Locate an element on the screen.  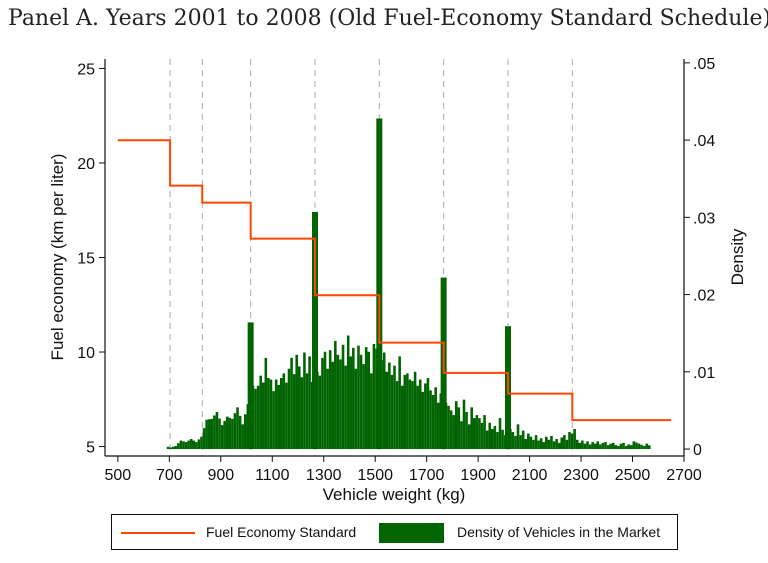
y-right-axis-label: Density is located at coordinates (737, 256).